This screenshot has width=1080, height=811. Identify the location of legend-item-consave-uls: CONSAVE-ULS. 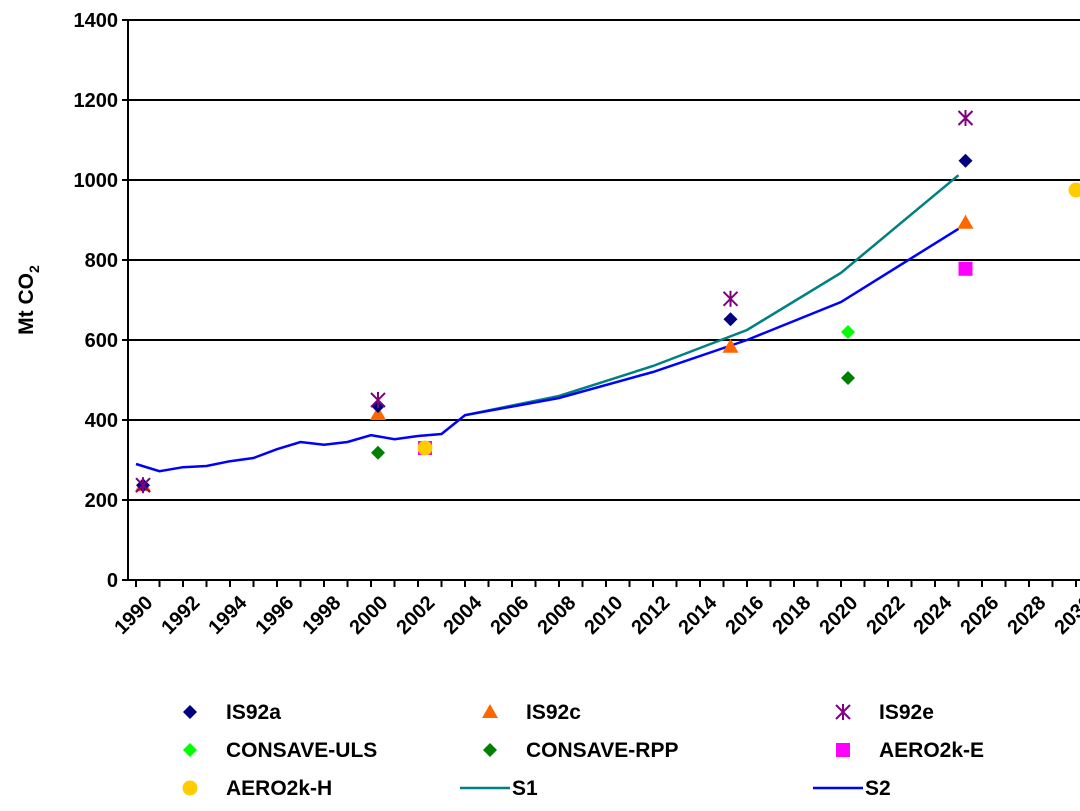
(280, 750).